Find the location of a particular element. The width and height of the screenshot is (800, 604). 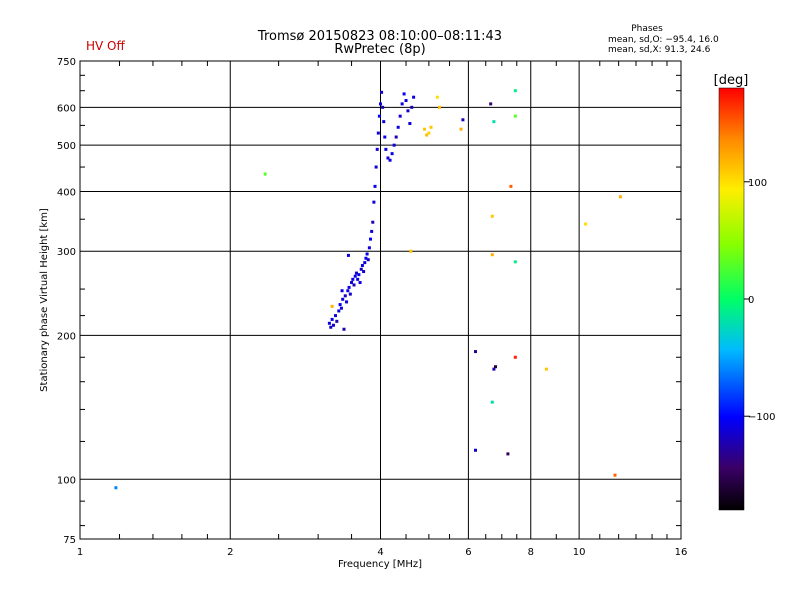

y-axis-label: Stationary phase Virtual Height [km] is located at coordinates (44, 300).